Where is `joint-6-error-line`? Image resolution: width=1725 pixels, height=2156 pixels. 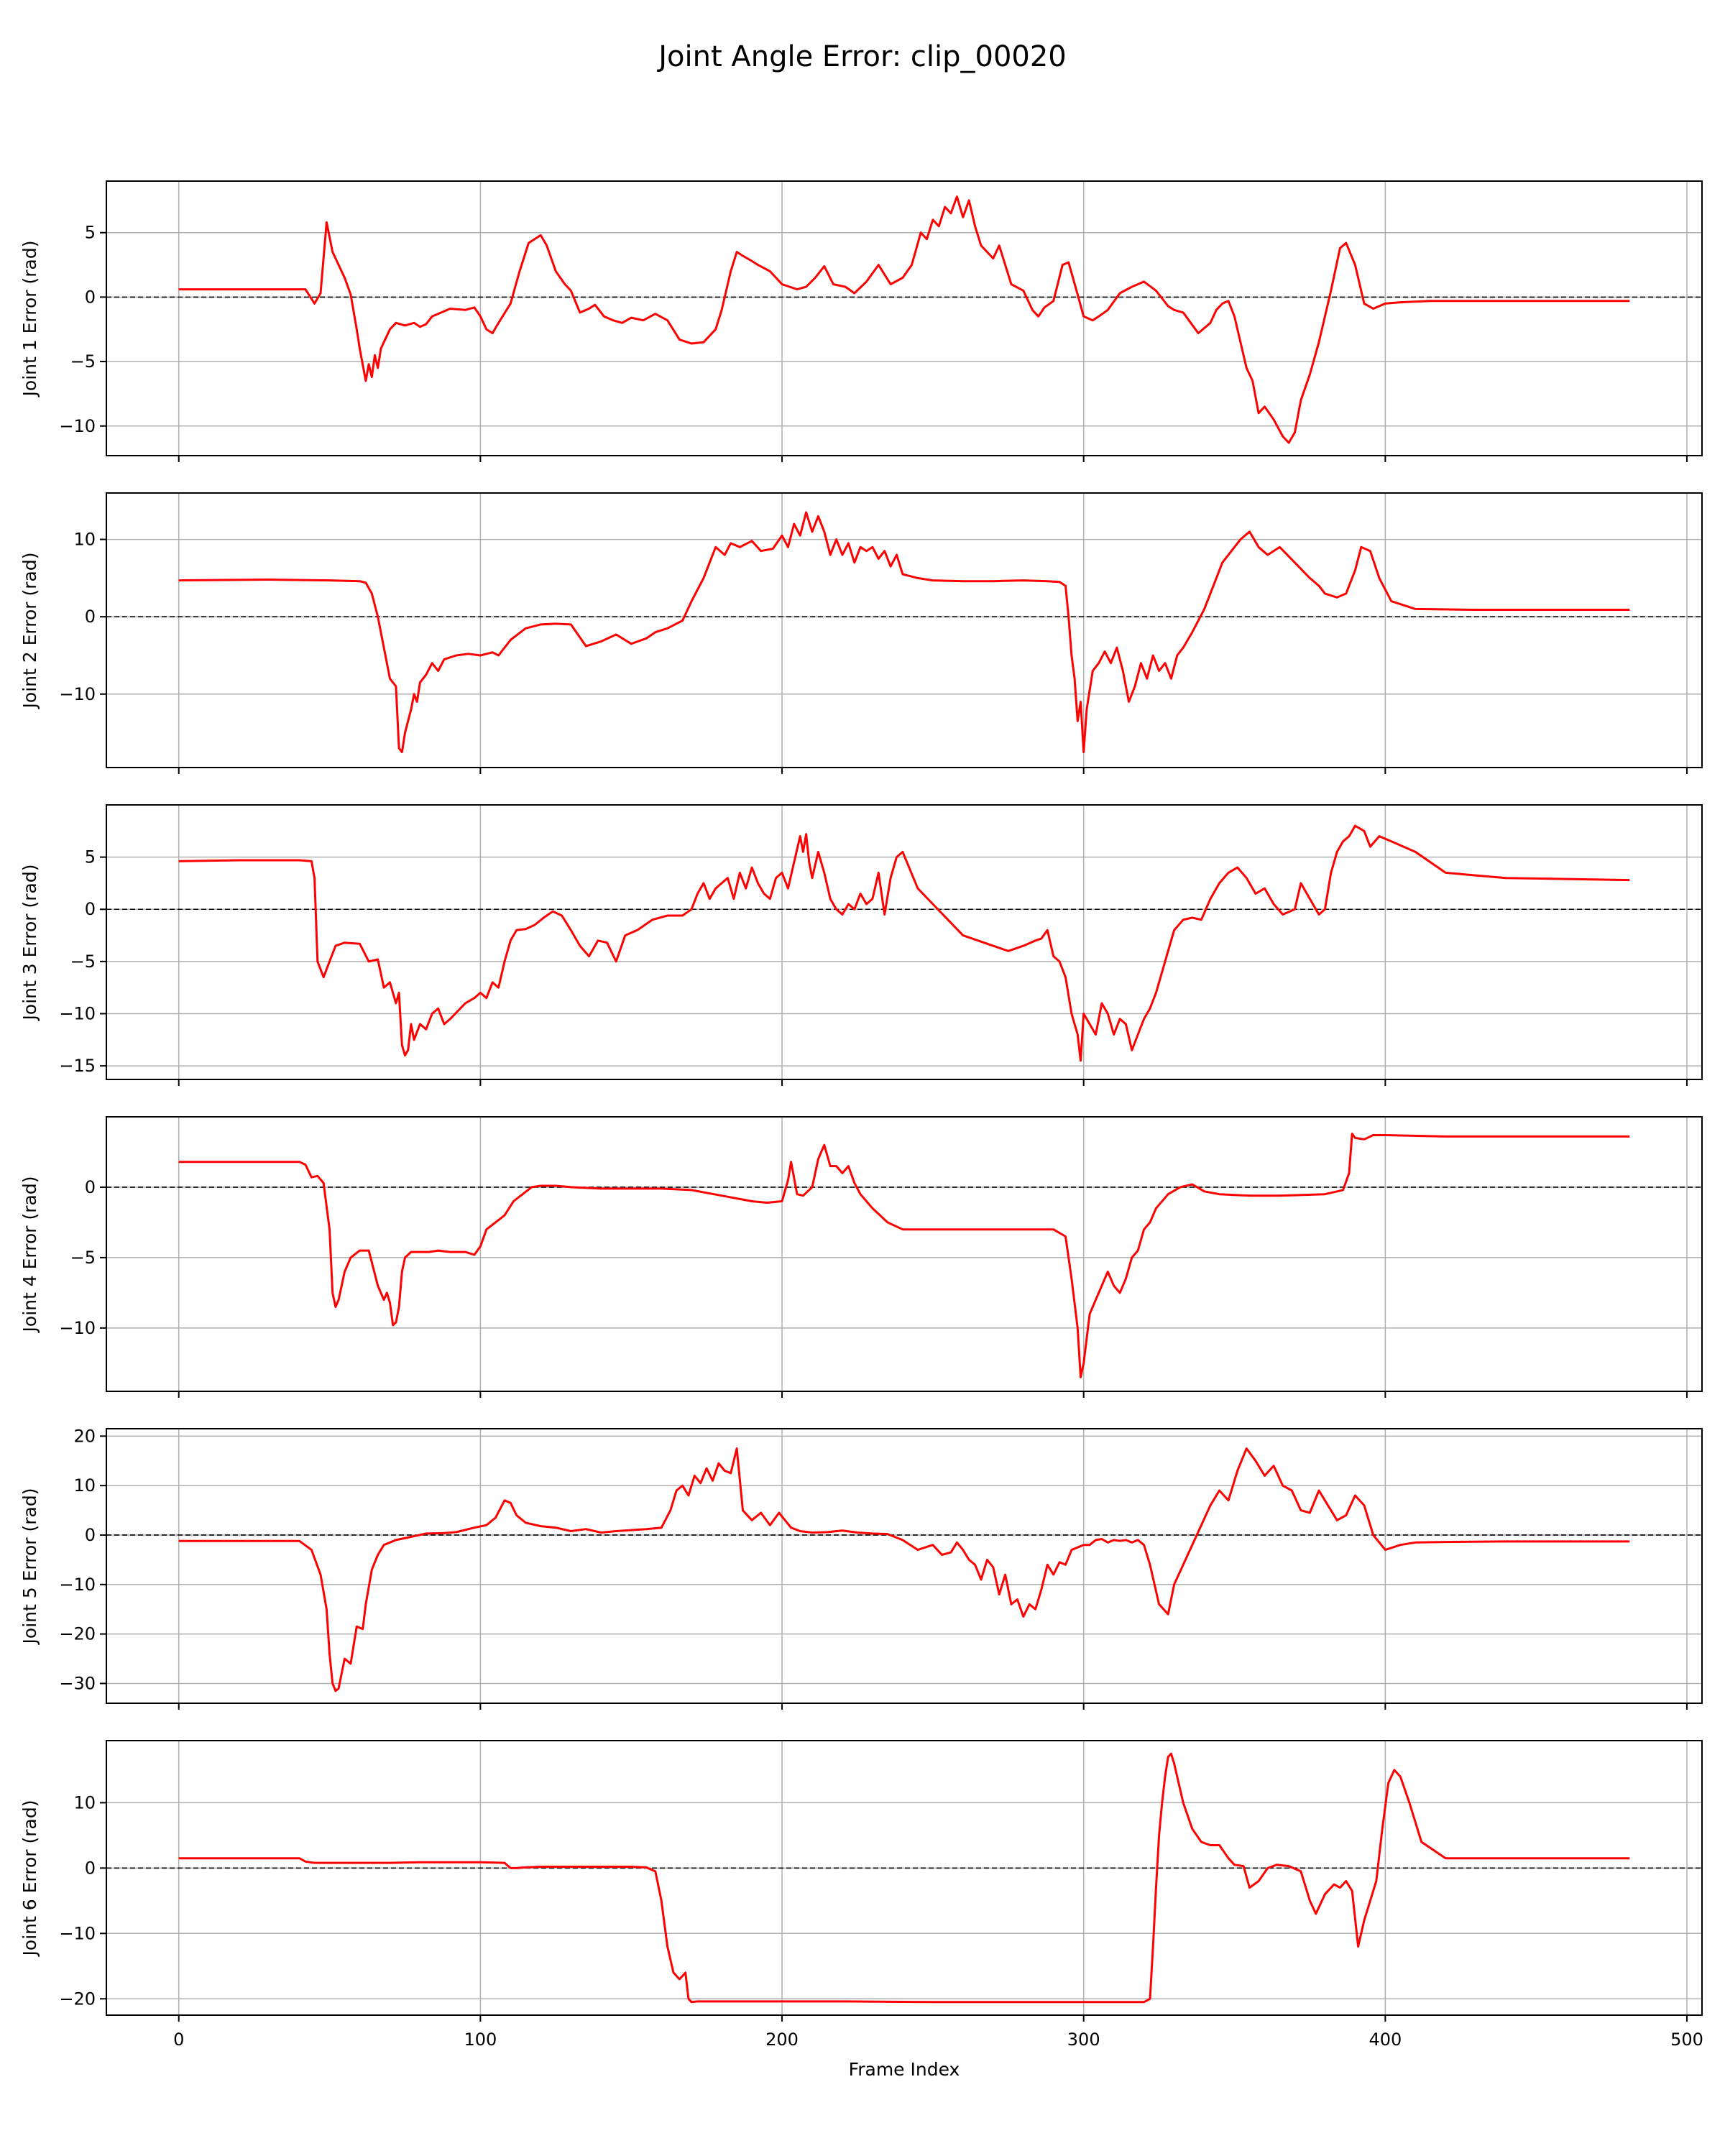
joint-6-error-line is located at coordinates (904, 1878).